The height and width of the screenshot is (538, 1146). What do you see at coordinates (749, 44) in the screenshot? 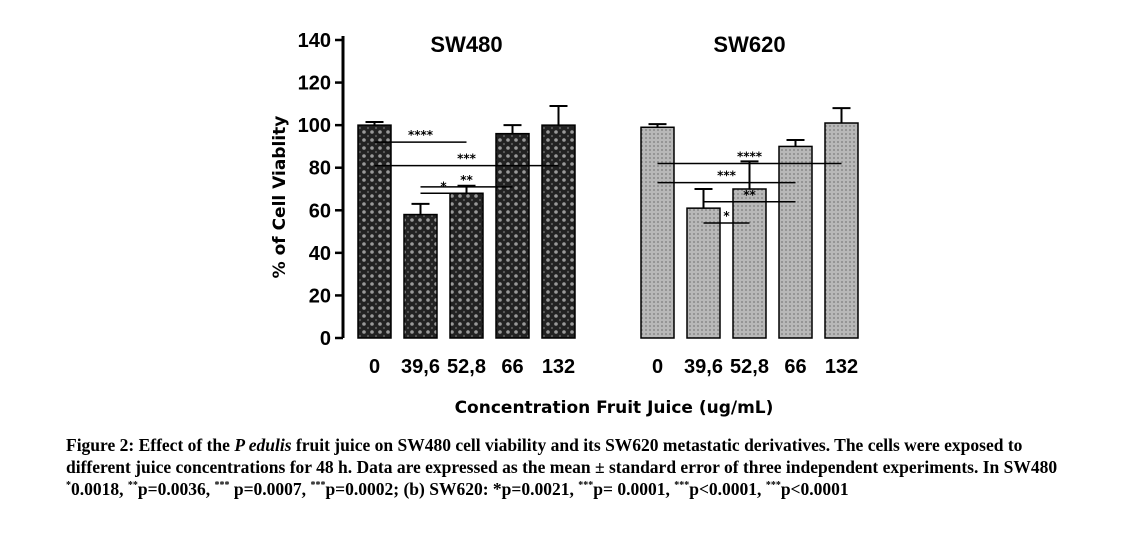
I see `group-title: SW620` at bounding box center [749, 44].